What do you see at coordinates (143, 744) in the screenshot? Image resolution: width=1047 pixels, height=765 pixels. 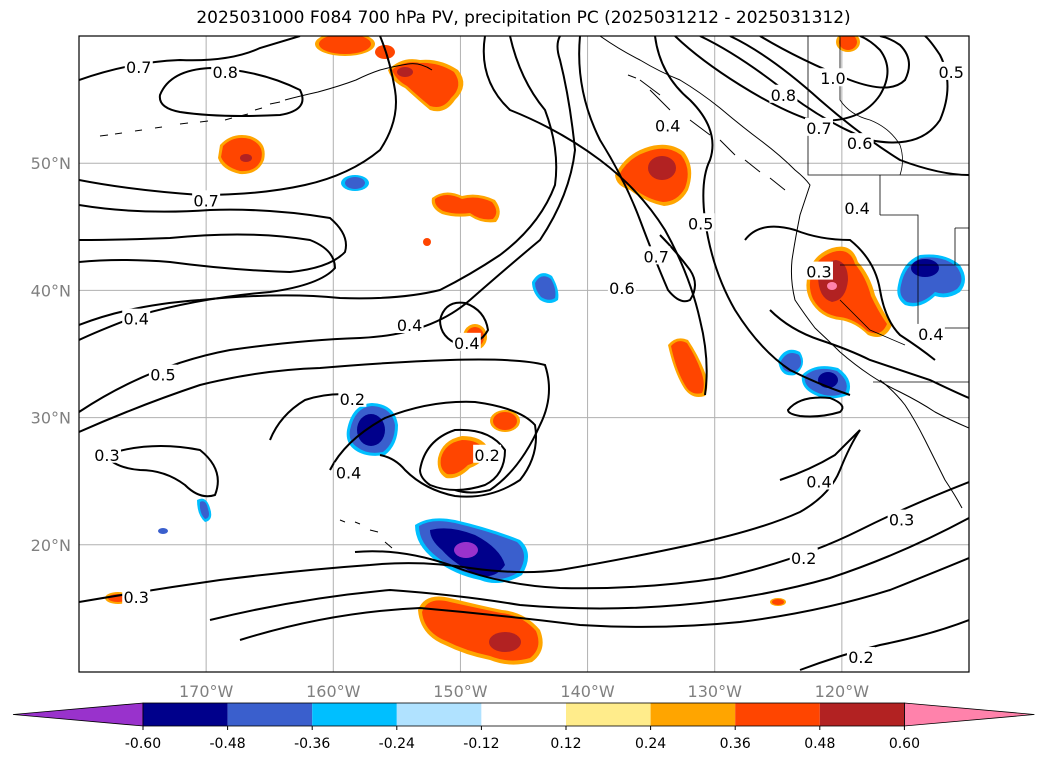 I see `colorbar-tick-label: -0.60` at bounding box center [143, 744].